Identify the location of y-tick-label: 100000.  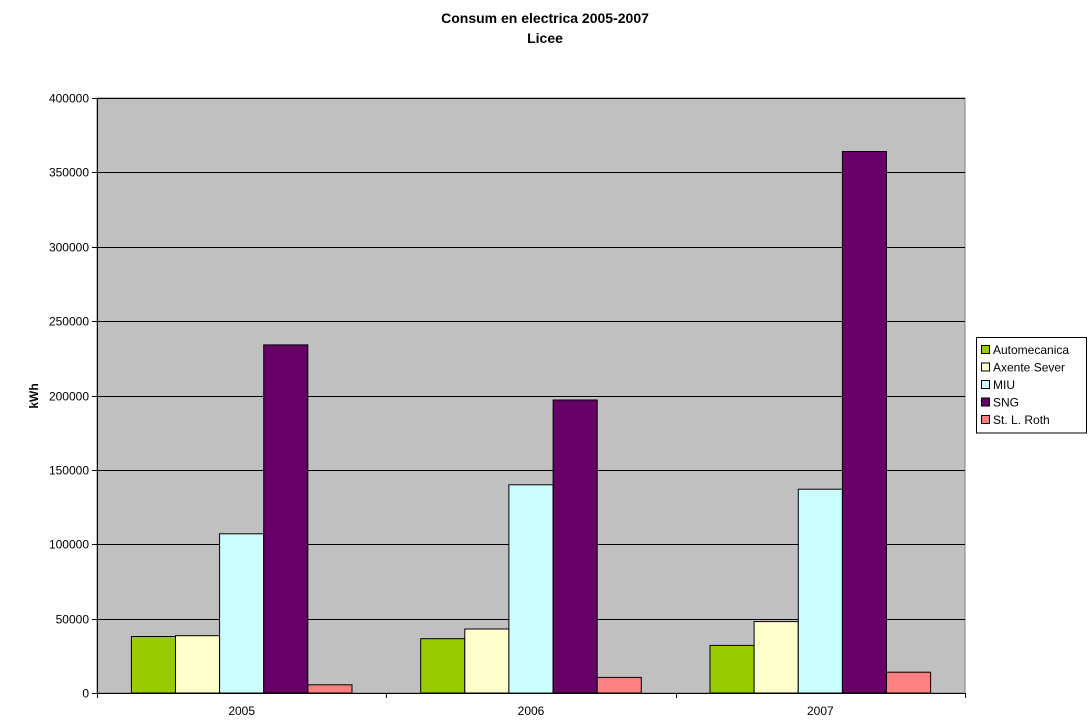
(69, 545).